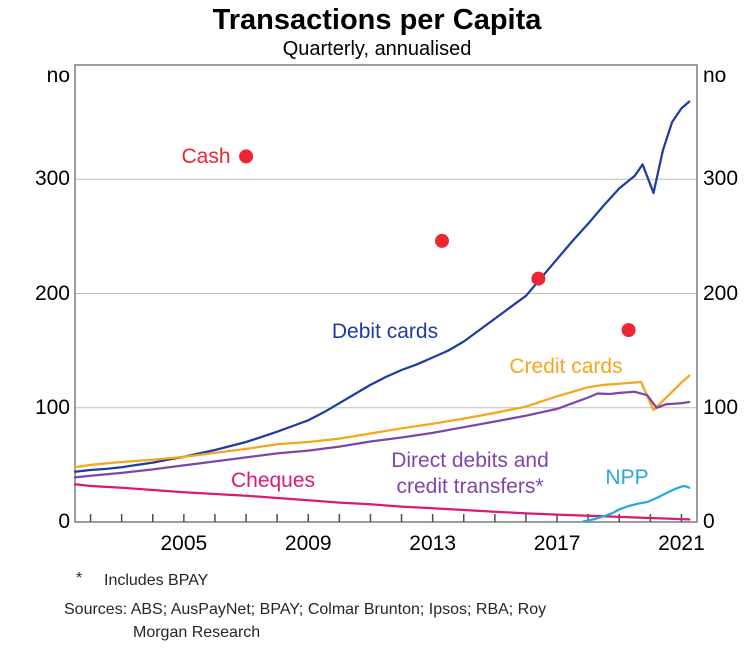 This screenshot has height=659, width=754. What do you see at coordinates (58, 75) in the screenshot?
I see `y-axis-unit-left: no` at bounding box center [58, 75].